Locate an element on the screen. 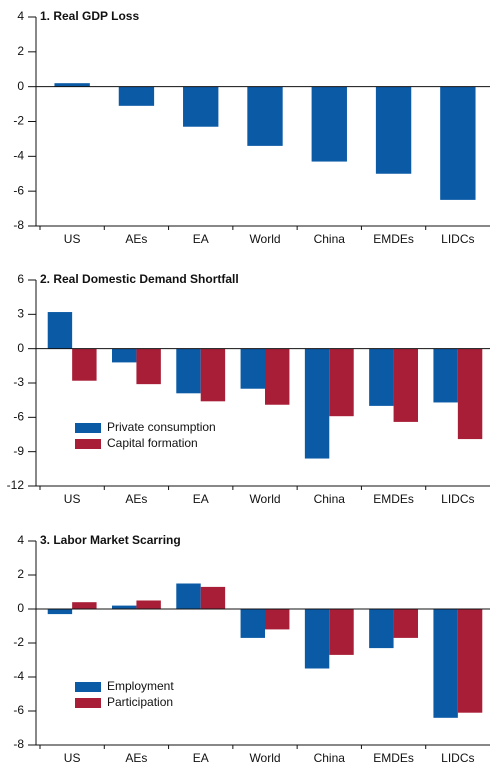  chart-title: 1. Real GDP Loss is located at coordinates (89, 16).